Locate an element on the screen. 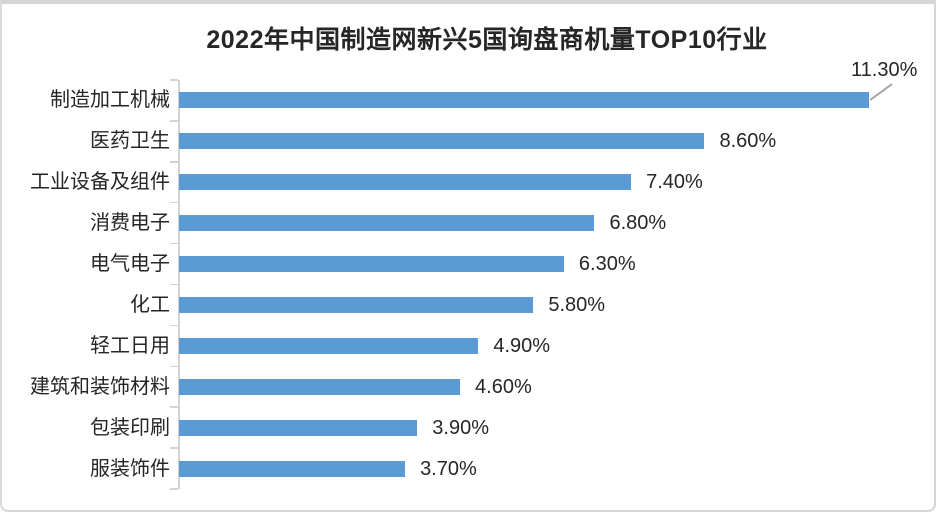 Image resolution: width=936 pixels, height=512 pixels. value-label: 6.80% is located at coordinates (638, 223).